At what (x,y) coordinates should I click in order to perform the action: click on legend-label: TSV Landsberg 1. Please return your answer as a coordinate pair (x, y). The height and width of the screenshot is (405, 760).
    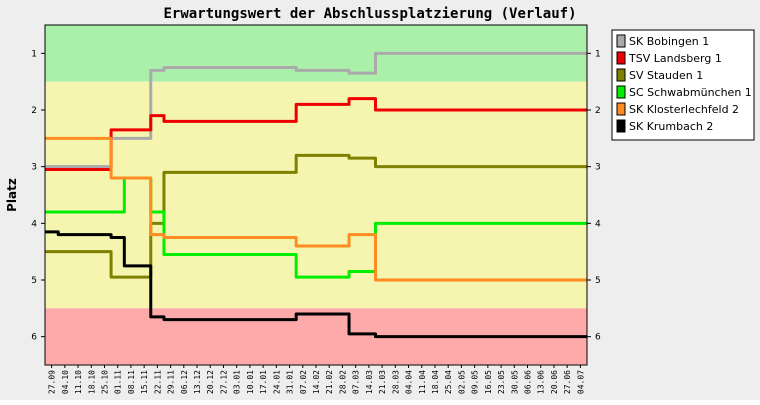
    Looking at the image, I should click on (675, 58).